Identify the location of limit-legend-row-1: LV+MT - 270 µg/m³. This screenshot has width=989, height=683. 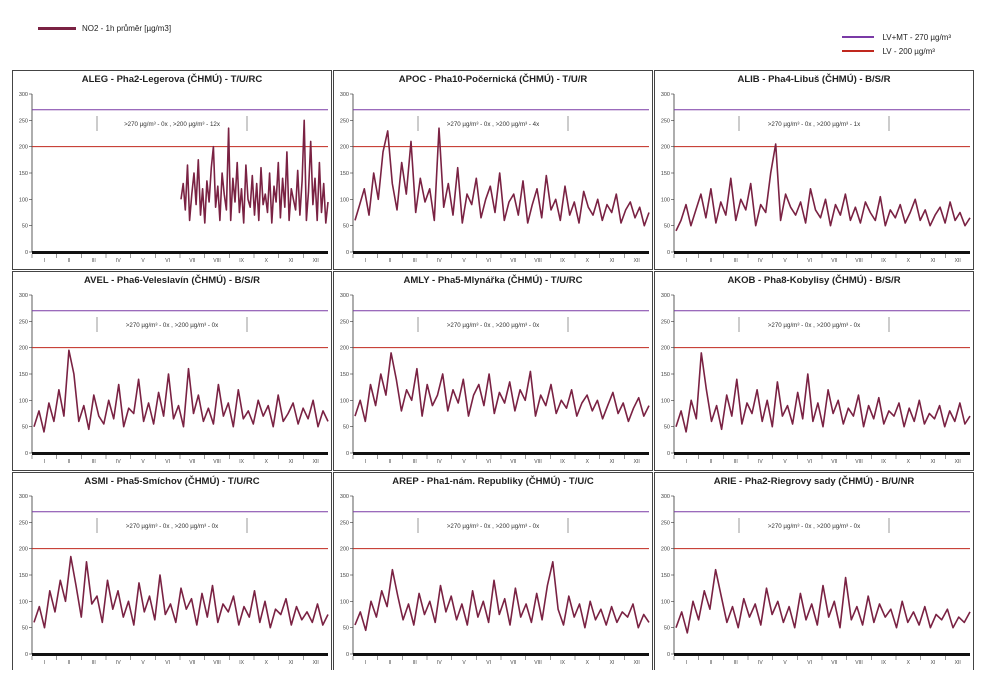
(896, 37).